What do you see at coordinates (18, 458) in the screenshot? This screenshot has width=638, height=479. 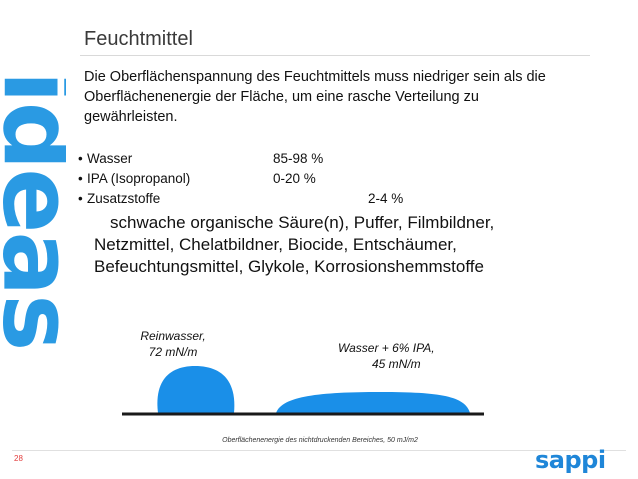 I see `page-number: 28` at bounding box center [18, 458].